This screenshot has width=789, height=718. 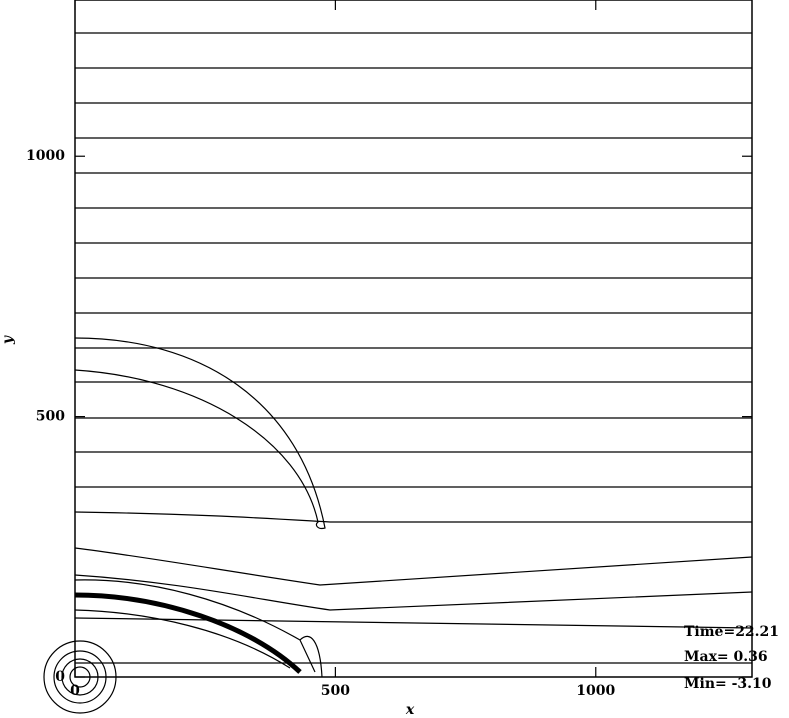 I want to click on x-axis-label: x, so click(x=410, y=710).